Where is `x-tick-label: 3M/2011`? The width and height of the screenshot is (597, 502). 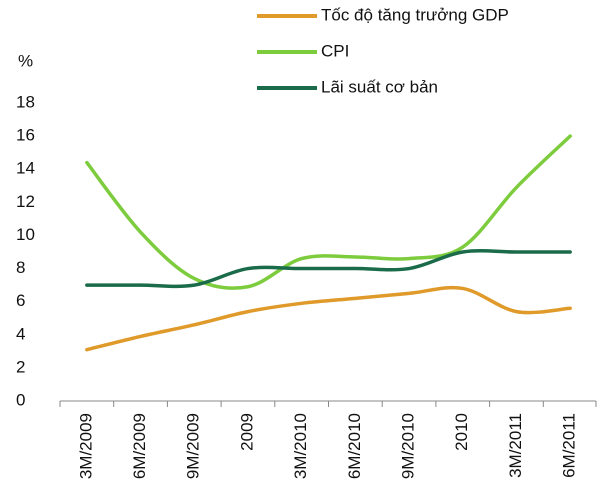 x-tick-label: 3M/2011 is located at coordinates (515, 445).